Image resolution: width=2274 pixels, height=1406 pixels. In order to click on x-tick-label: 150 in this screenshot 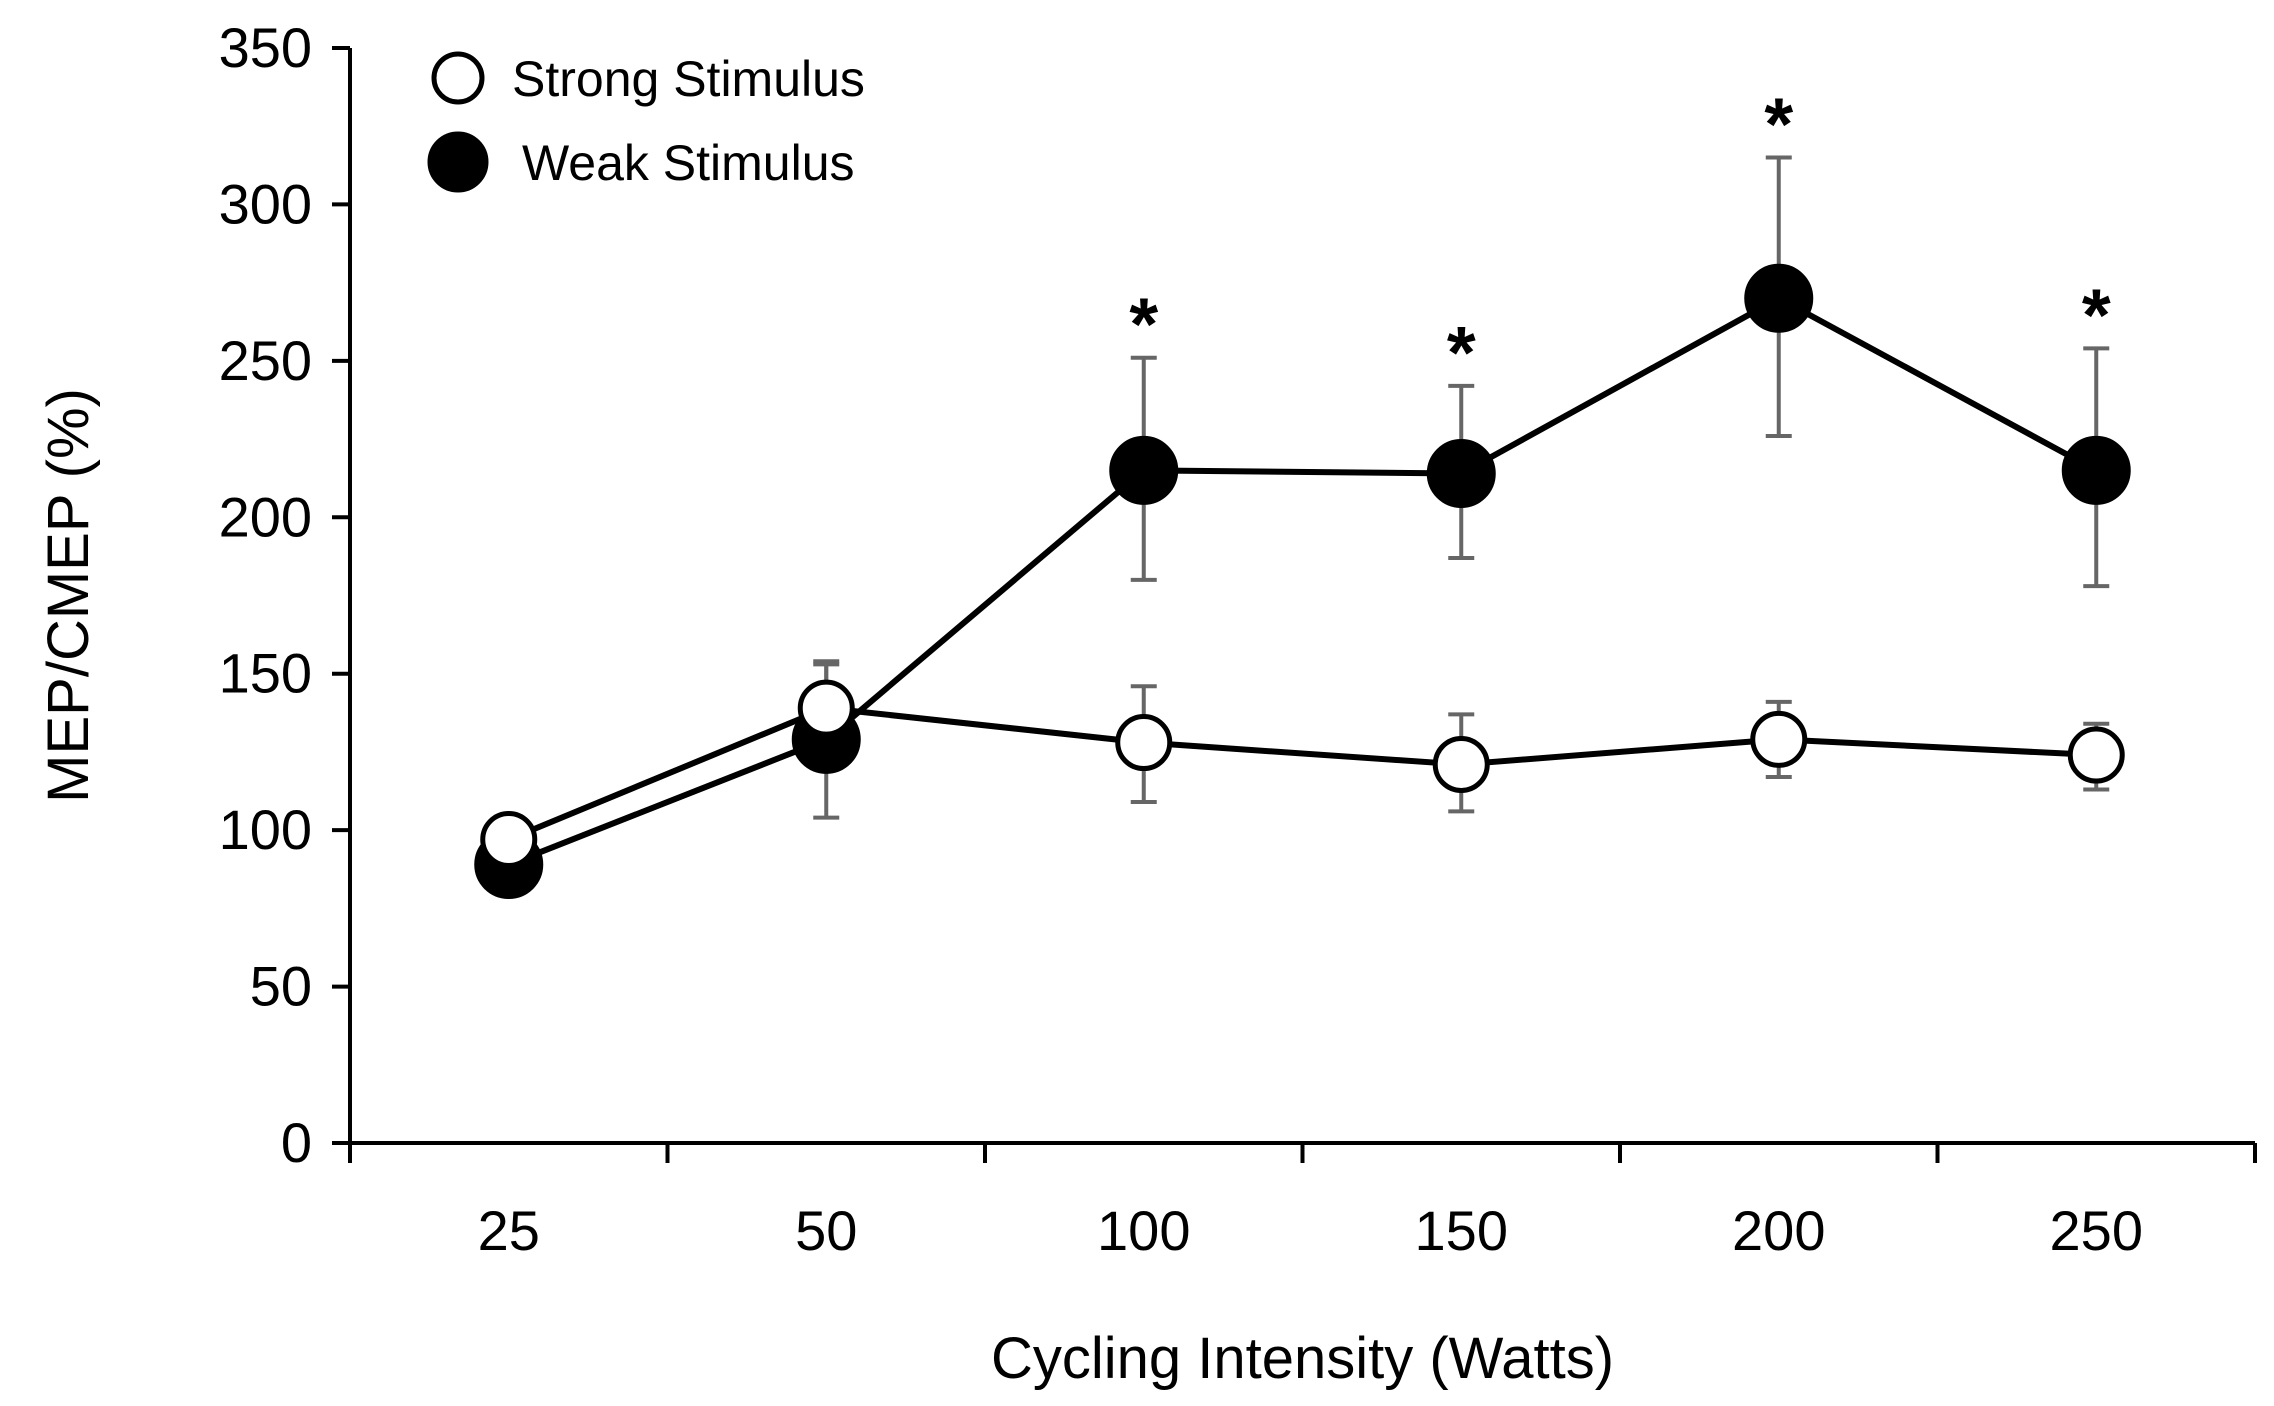, I will do `click(1461, 1230)`.